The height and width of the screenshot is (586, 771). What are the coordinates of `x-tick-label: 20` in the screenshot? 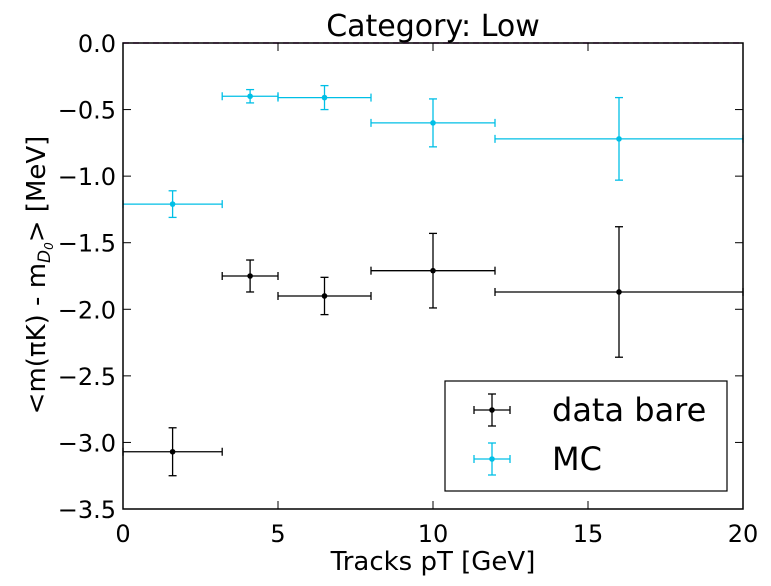 It's located at (743, 534).